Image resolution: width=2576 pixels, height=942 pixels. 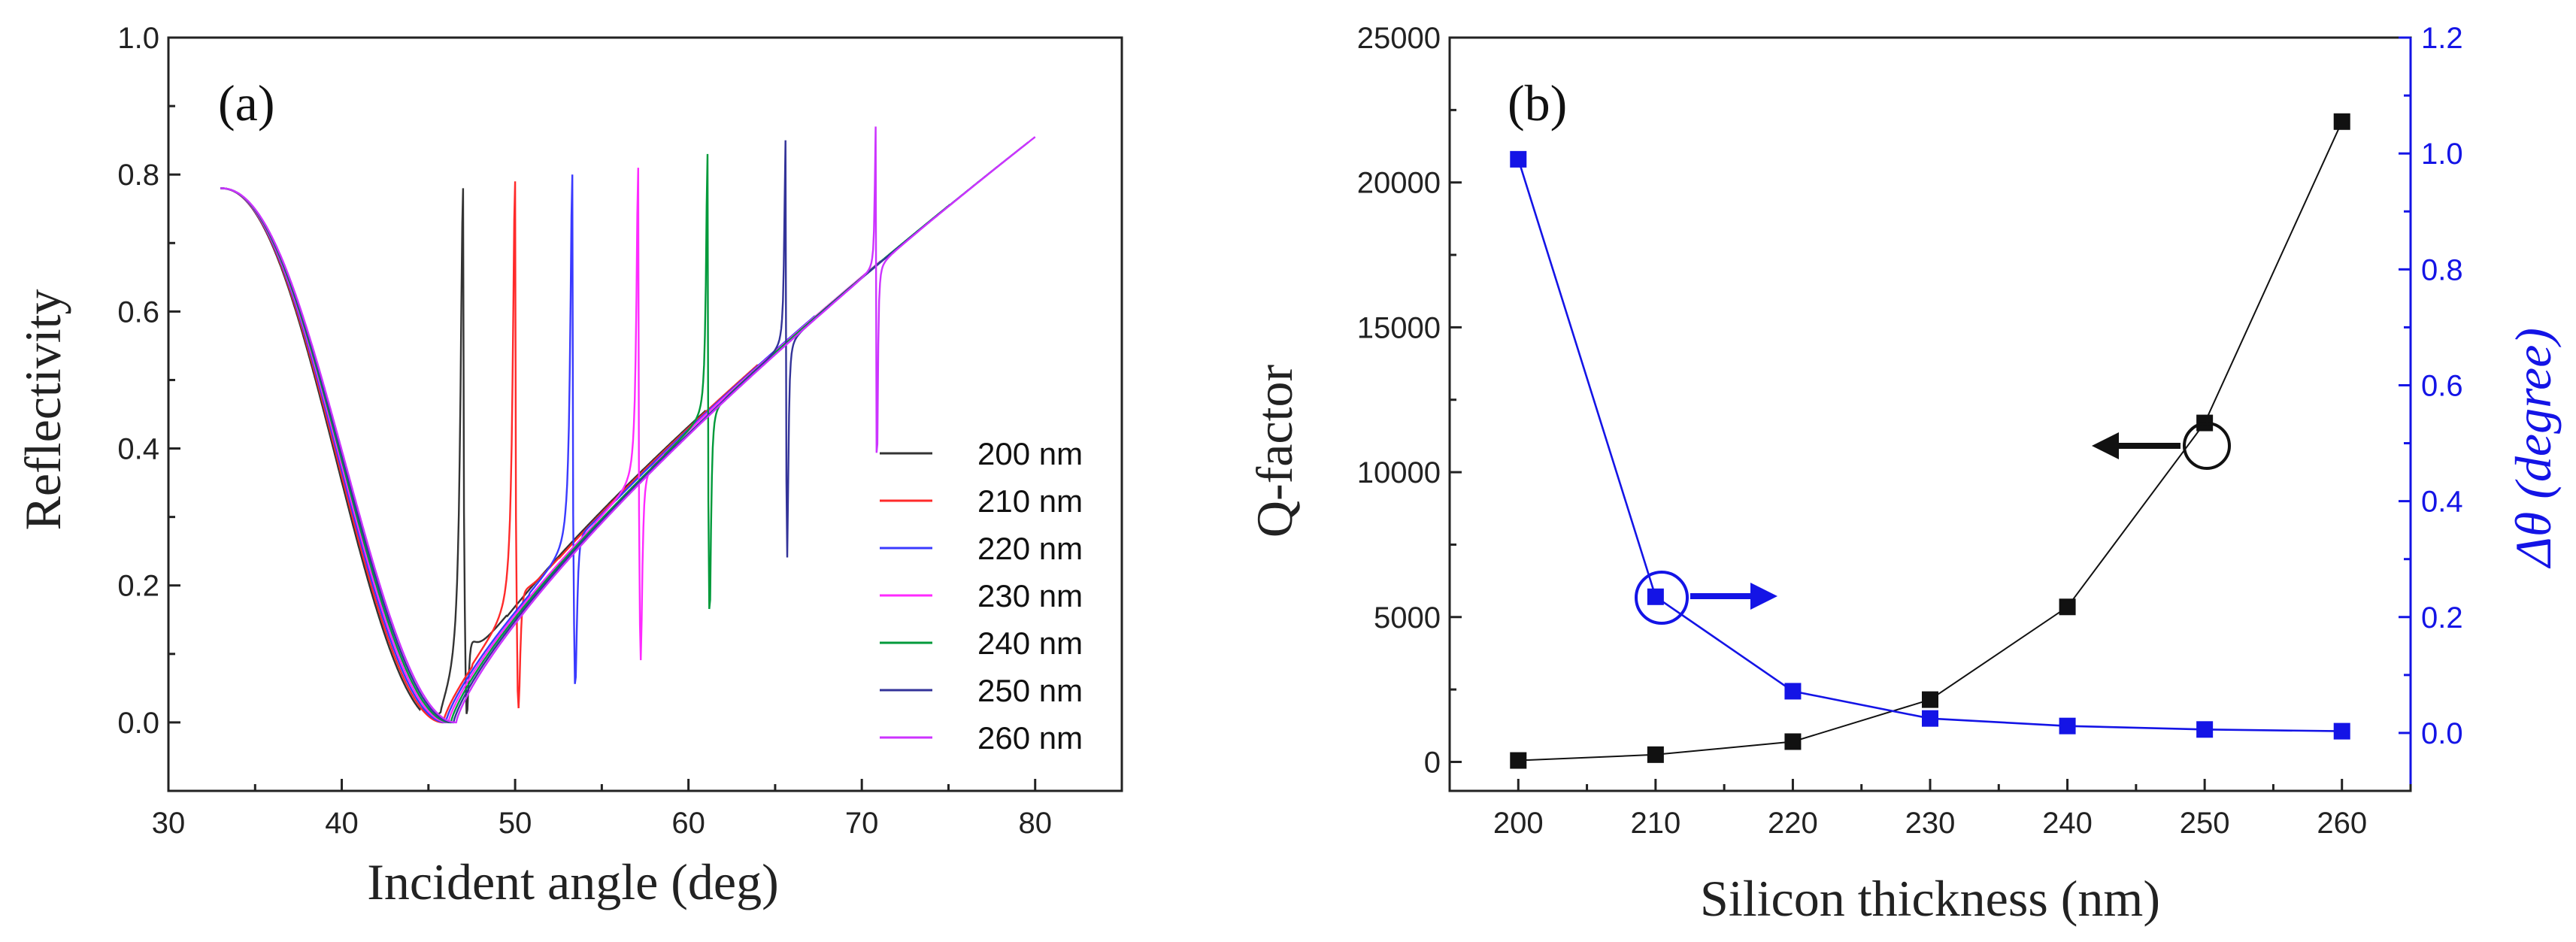 I want to click on panel-a-y-tick-label: 0.0, so click(x=138, y=723).